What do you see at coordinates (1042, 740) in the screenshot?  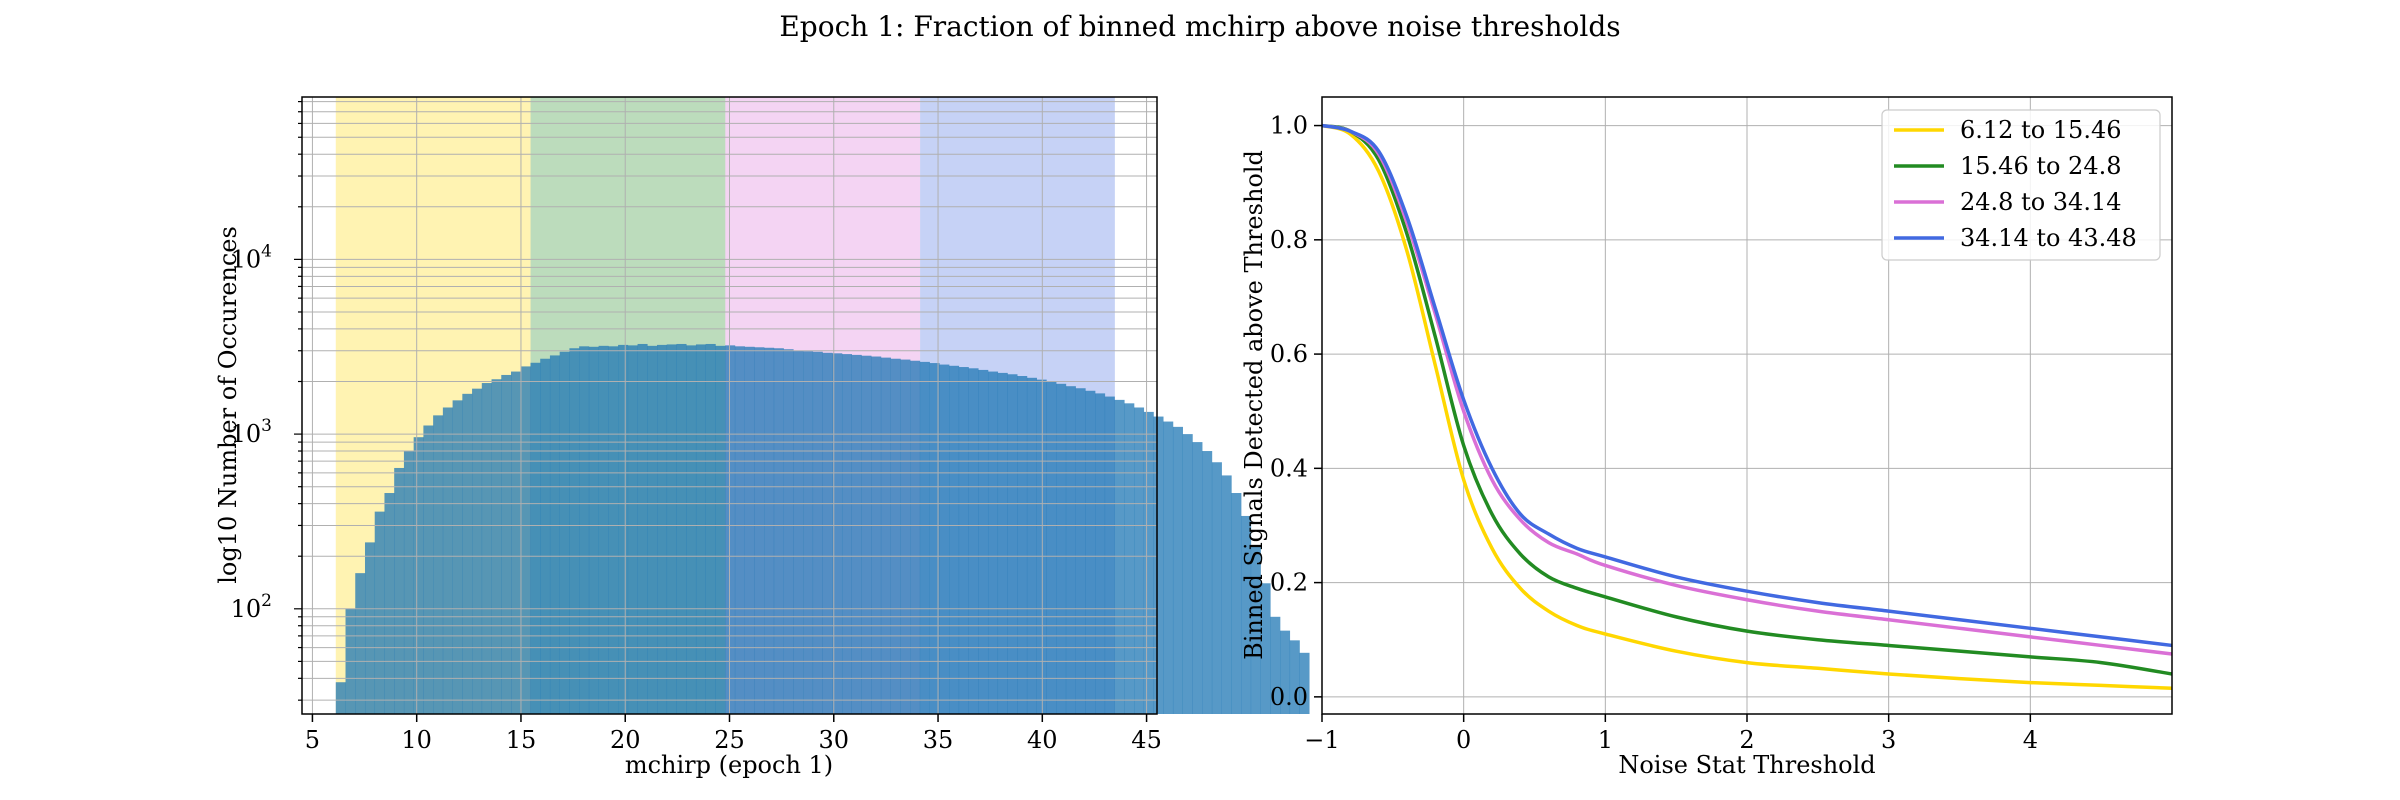 I see `x-tick-label: 40` at bounding box center [1042, 740].